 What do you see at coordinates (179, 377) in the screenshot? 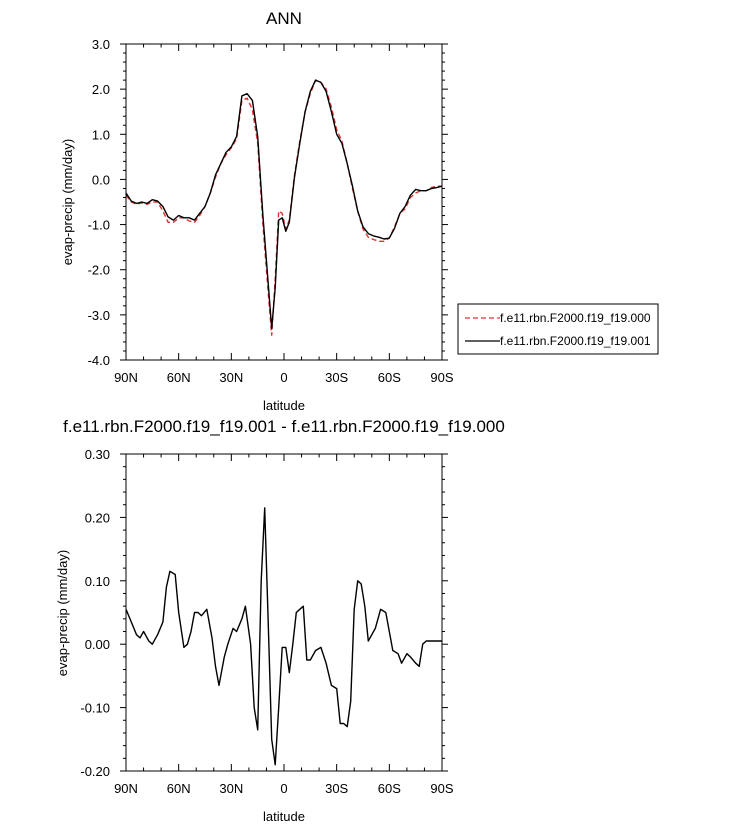
I see `top-xtick-label: 60N` at bounding box center [179, 377].